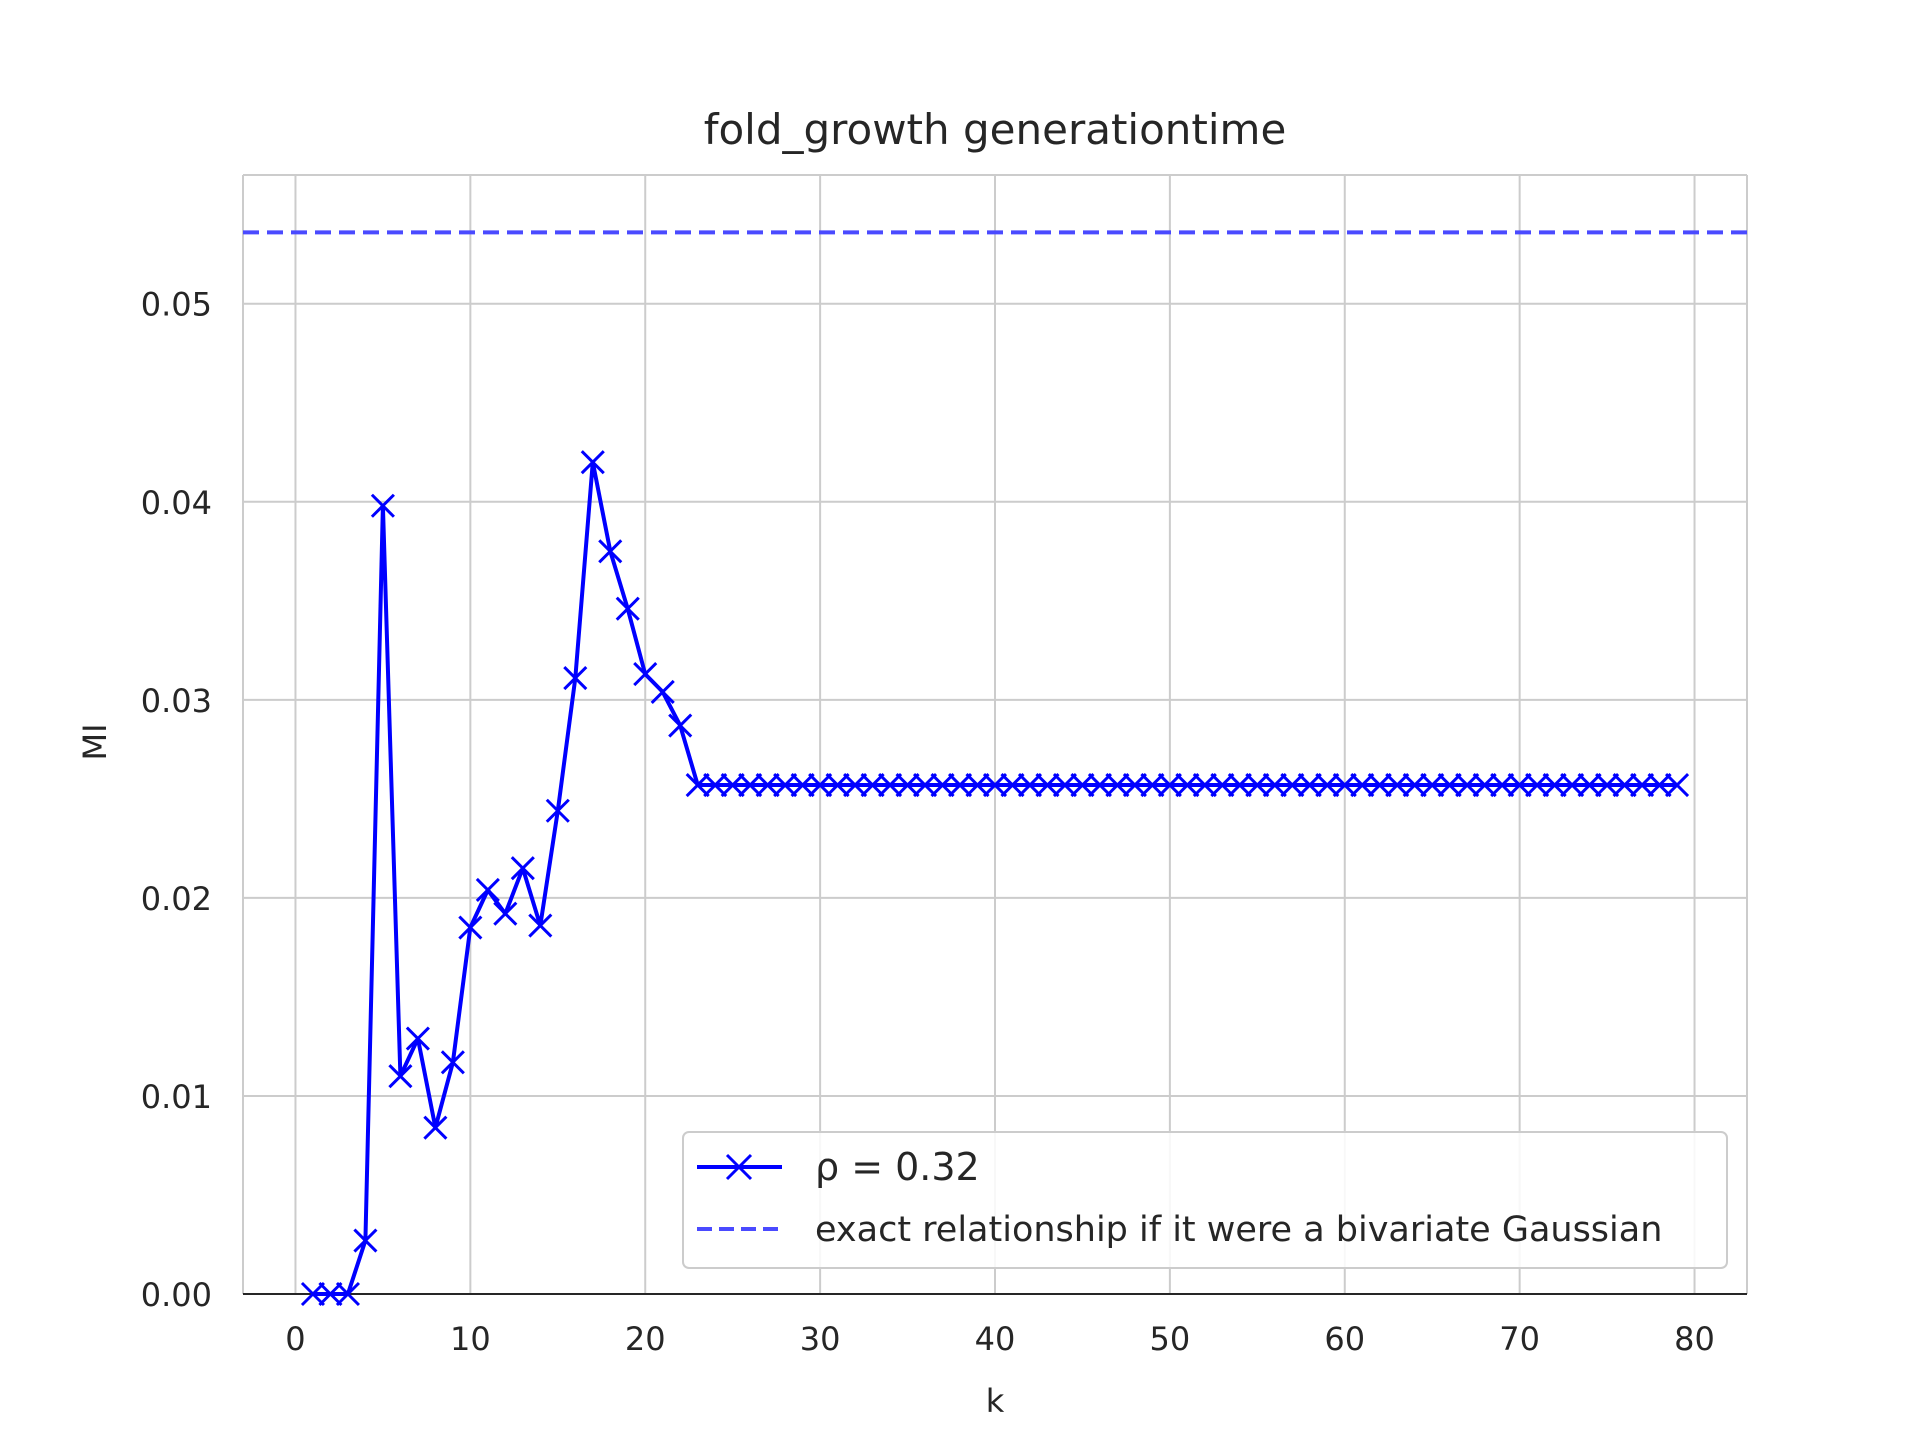  I want to click on legend-entry-series-1: ρ = 0.32, so click(838, 1167).